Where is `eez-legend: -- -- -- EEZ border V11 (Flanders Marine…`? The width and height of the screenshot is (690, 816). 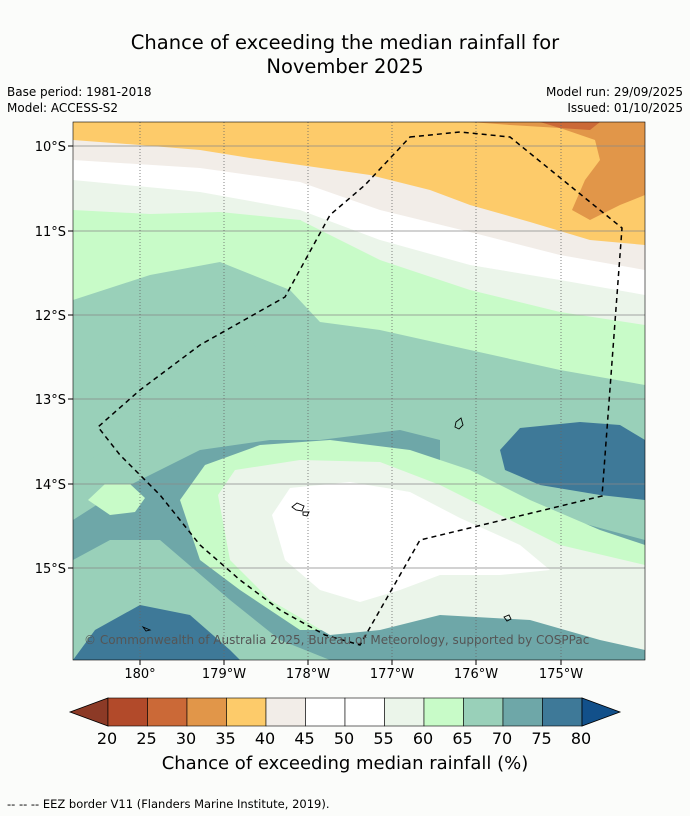
eez-legend: -- -- -- EEZ border V11 (Flanders Marine… is located at coordinates (168, 804).